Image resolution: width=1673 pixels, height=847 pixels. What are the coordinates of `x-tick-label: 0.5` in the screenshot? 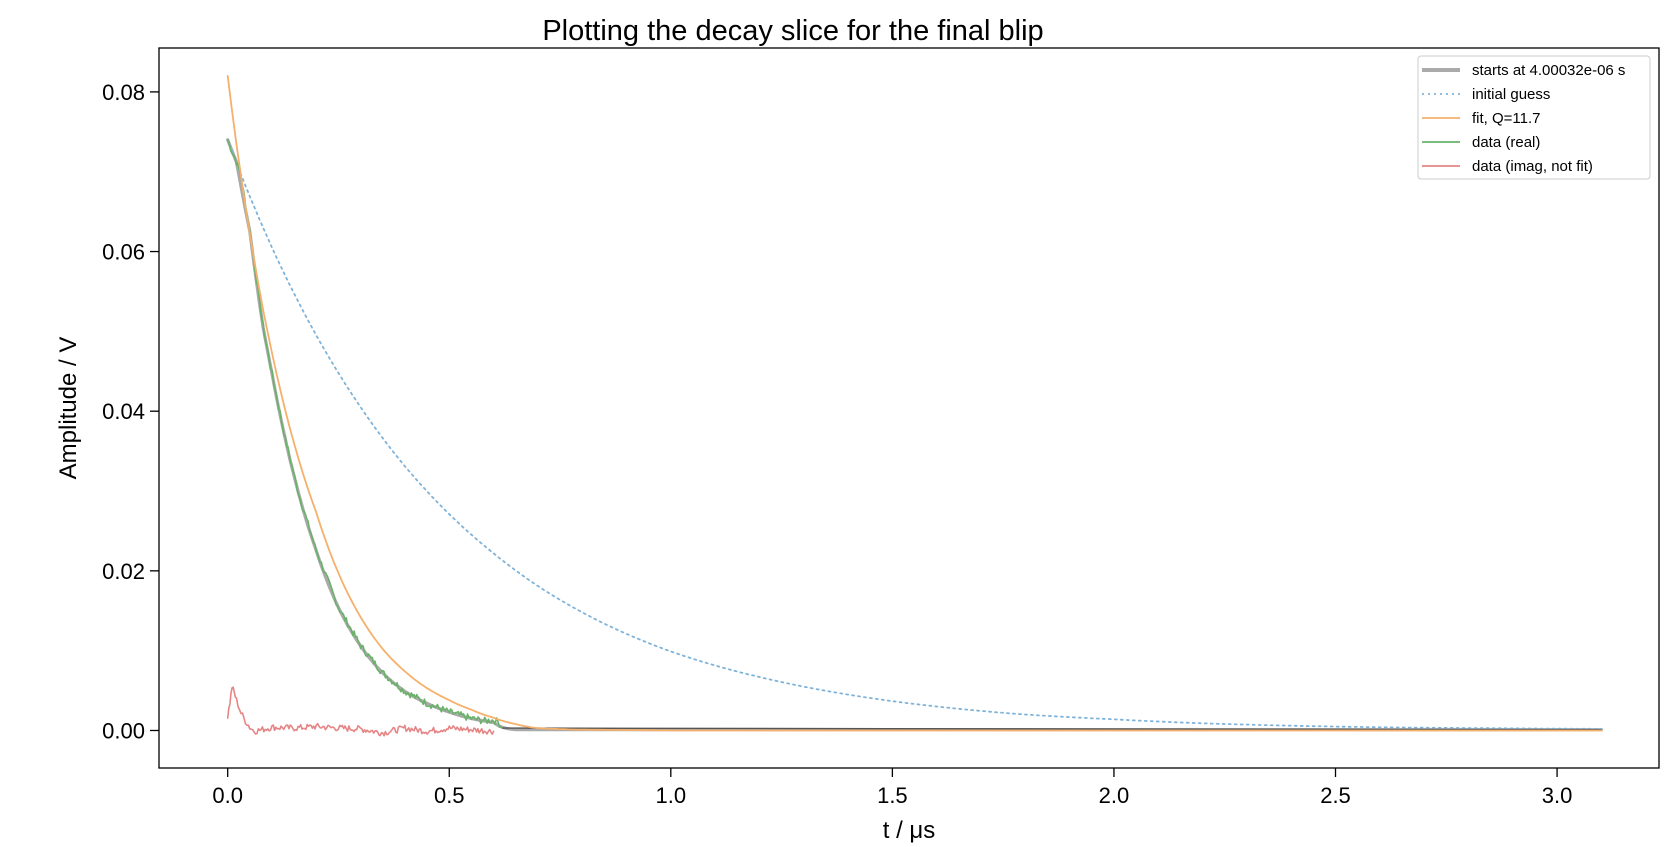 It's located at (449, 795).